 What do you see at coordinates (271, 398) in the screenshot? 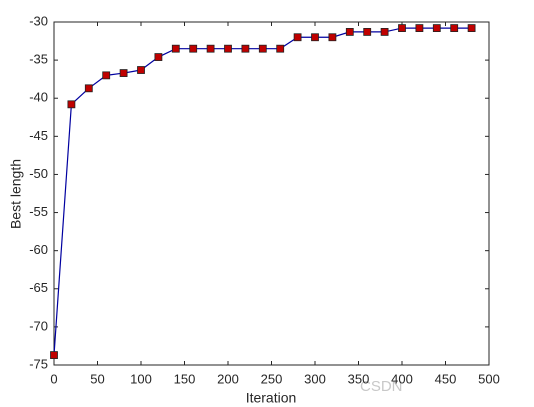
I see `x-axis-label: Iteration` at bounding box center [271, 398].